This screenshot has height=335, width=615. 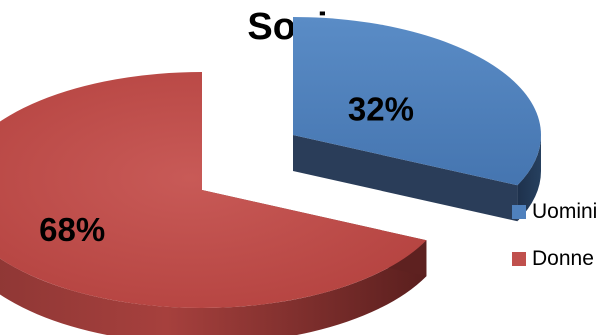 What do you see at coordinates (565, 211) in the screenshot?
I see `legend-label-uomini: Uomini` at bounding box center [565, 211].